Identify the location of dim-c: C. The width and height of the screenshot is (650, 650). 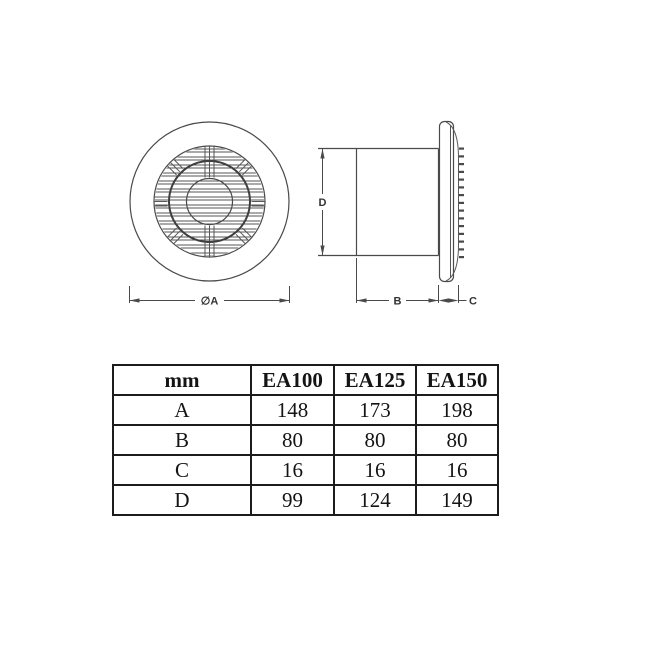
(457, 296).